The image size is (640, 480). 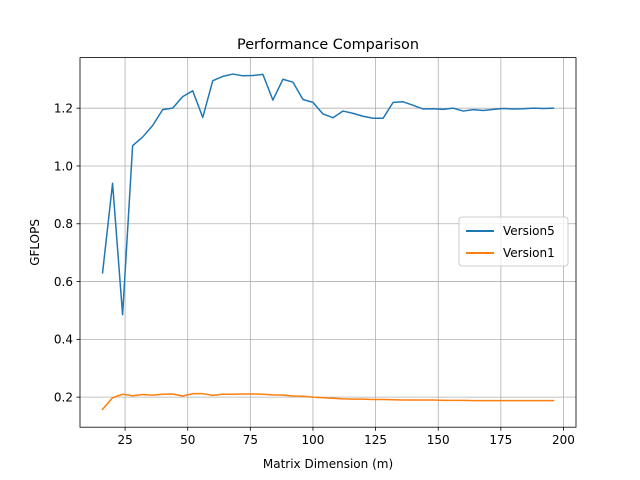 What do you see at coordinates (346, 437) in the screenshot?
I see `x-axis: 25 50 75 100 125 150 175 200` at bounding box center [346, 437].